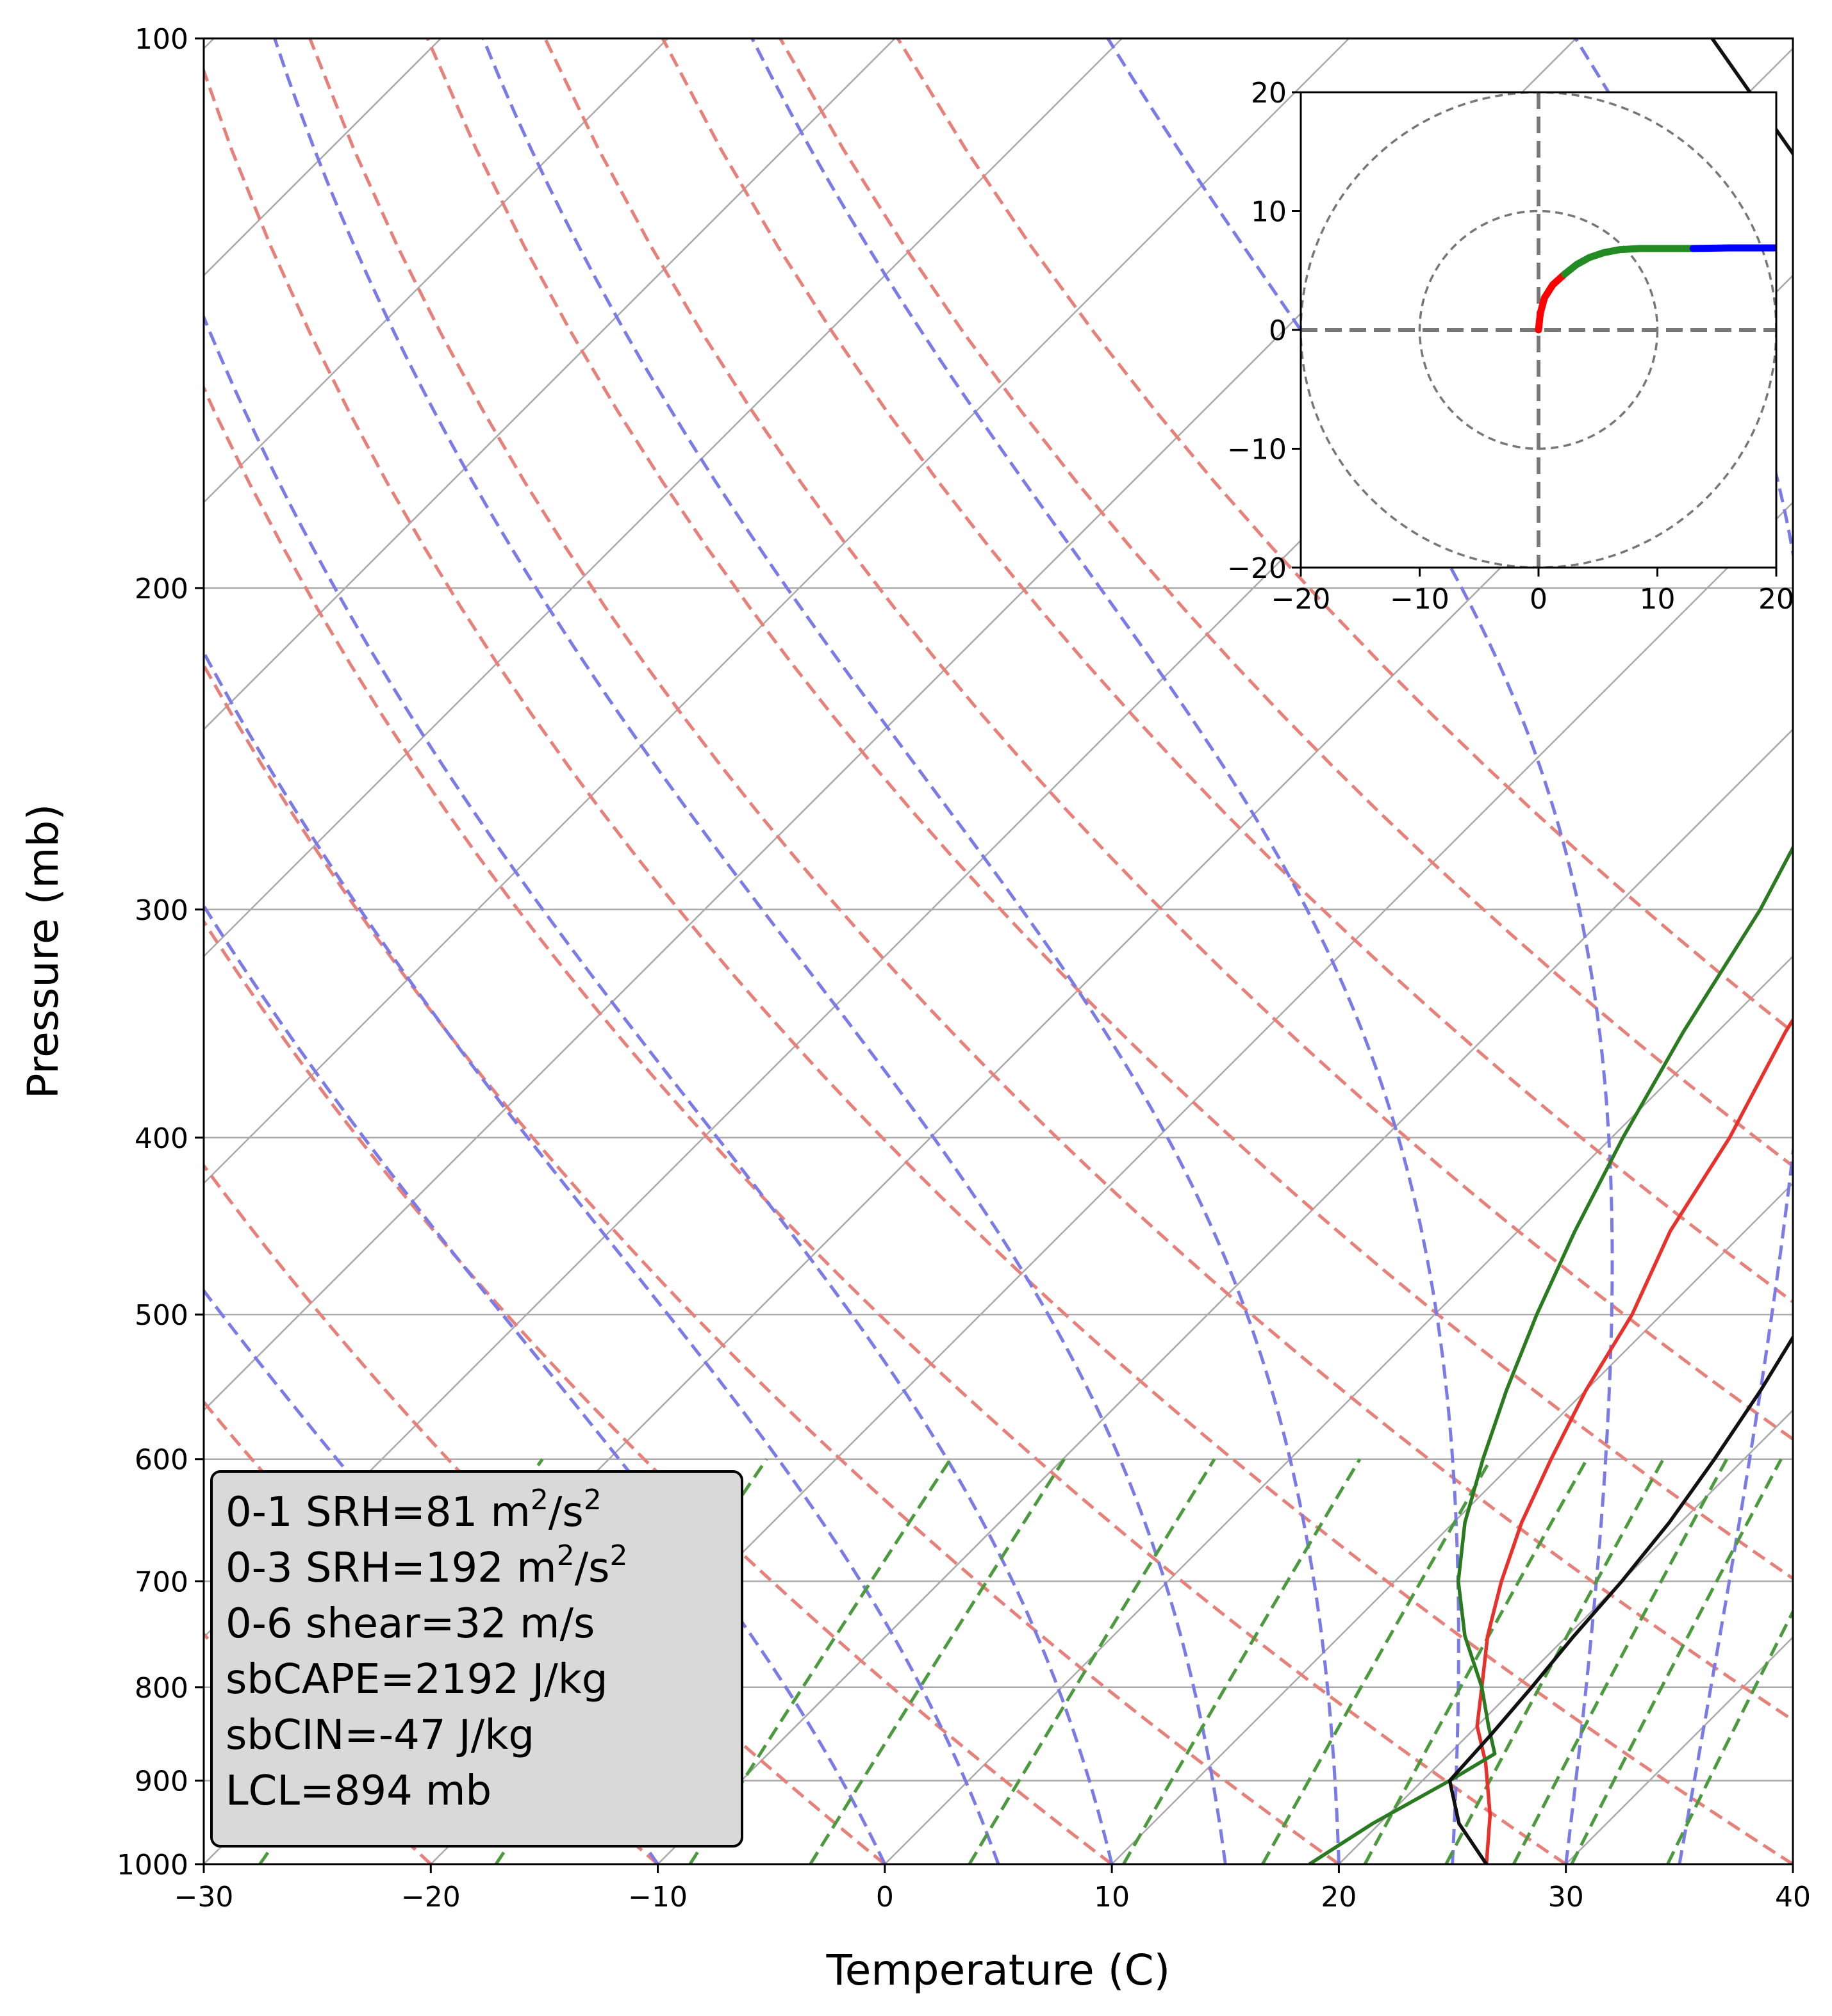  What do you see at coordinates (391, 1568) in the screenshot?
I see `stats-line-text: 0-3 SRH=192 m` at bounding box center [391, 1568].